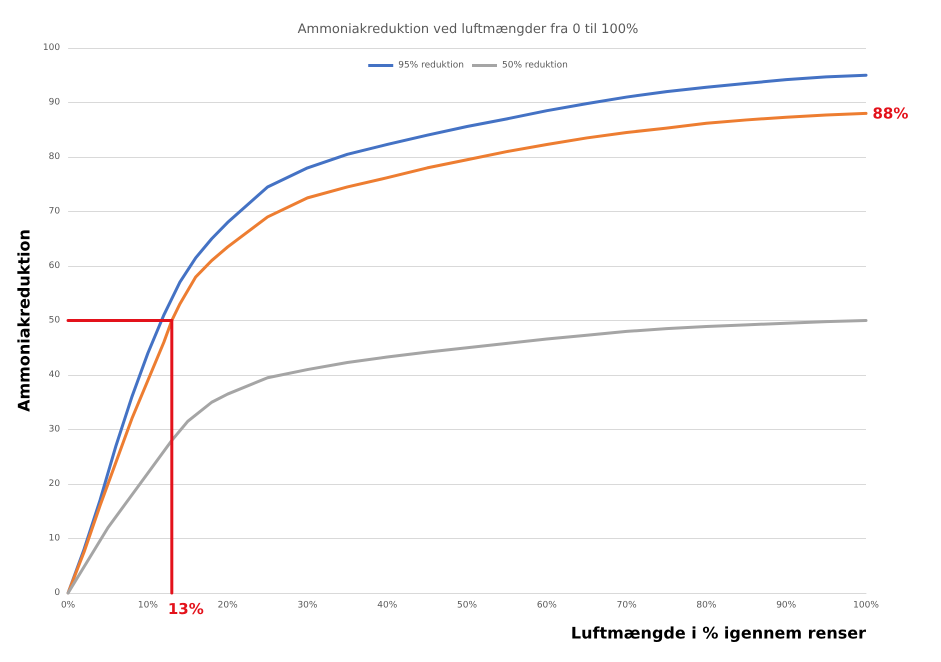 Image resolution: width=941 pixels, height=662 pixels. Describe the element at coordinates (54, 321) in the screenshot. I see `y-tick-label: 50` at that location.